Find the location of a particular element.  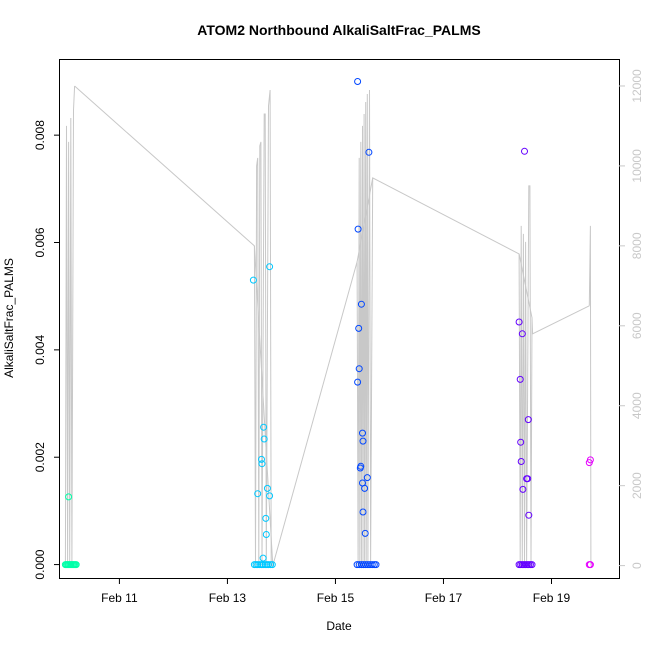

y-tick-label: 0.004 is located at coordinates (40, 350).